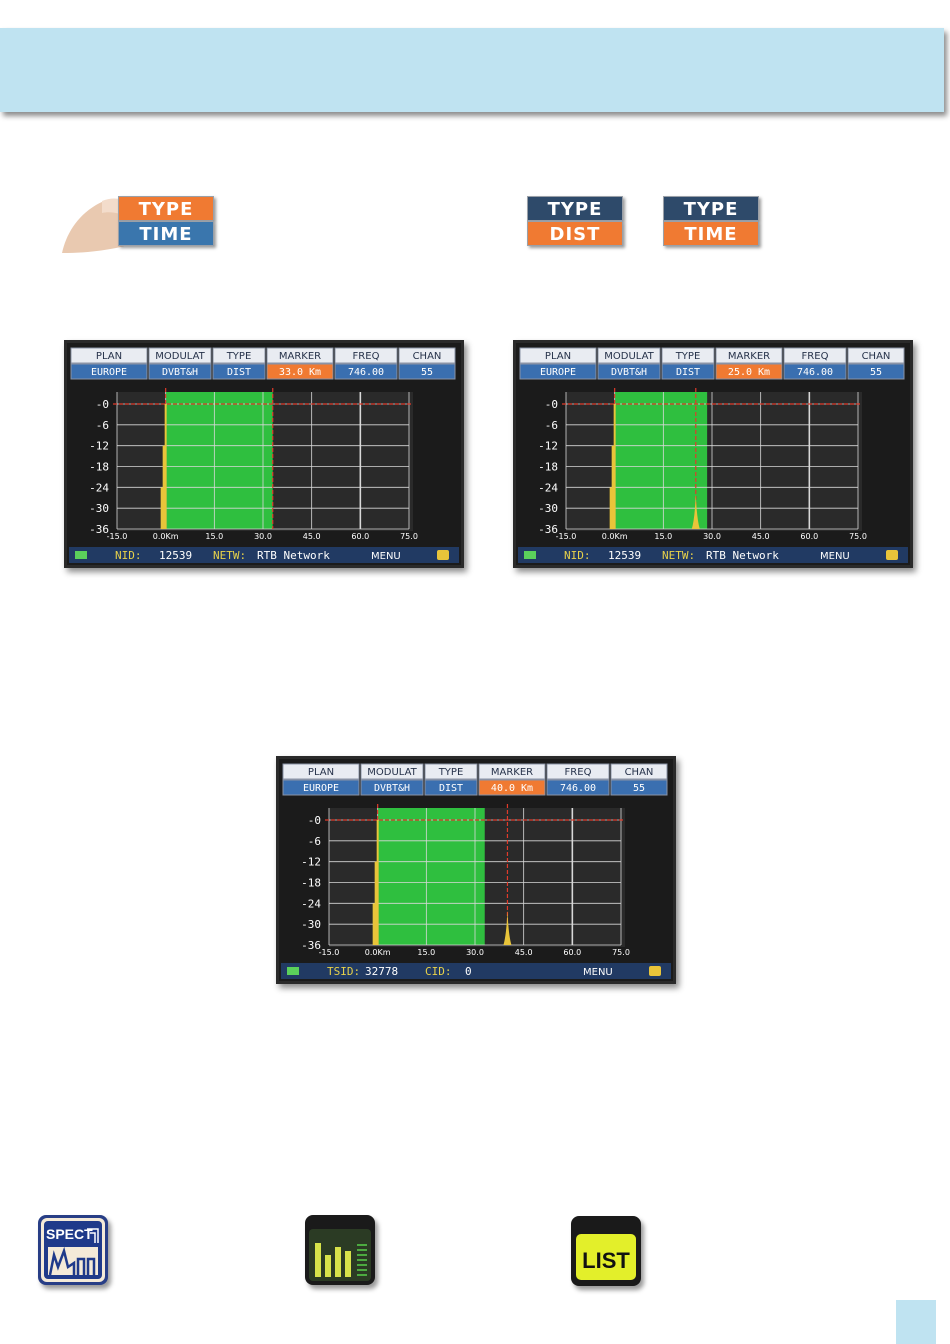 This screenshot has width=950, height=1344. I want to click on type-time-button-group-left: TYPE TIME, so click(166, 221).